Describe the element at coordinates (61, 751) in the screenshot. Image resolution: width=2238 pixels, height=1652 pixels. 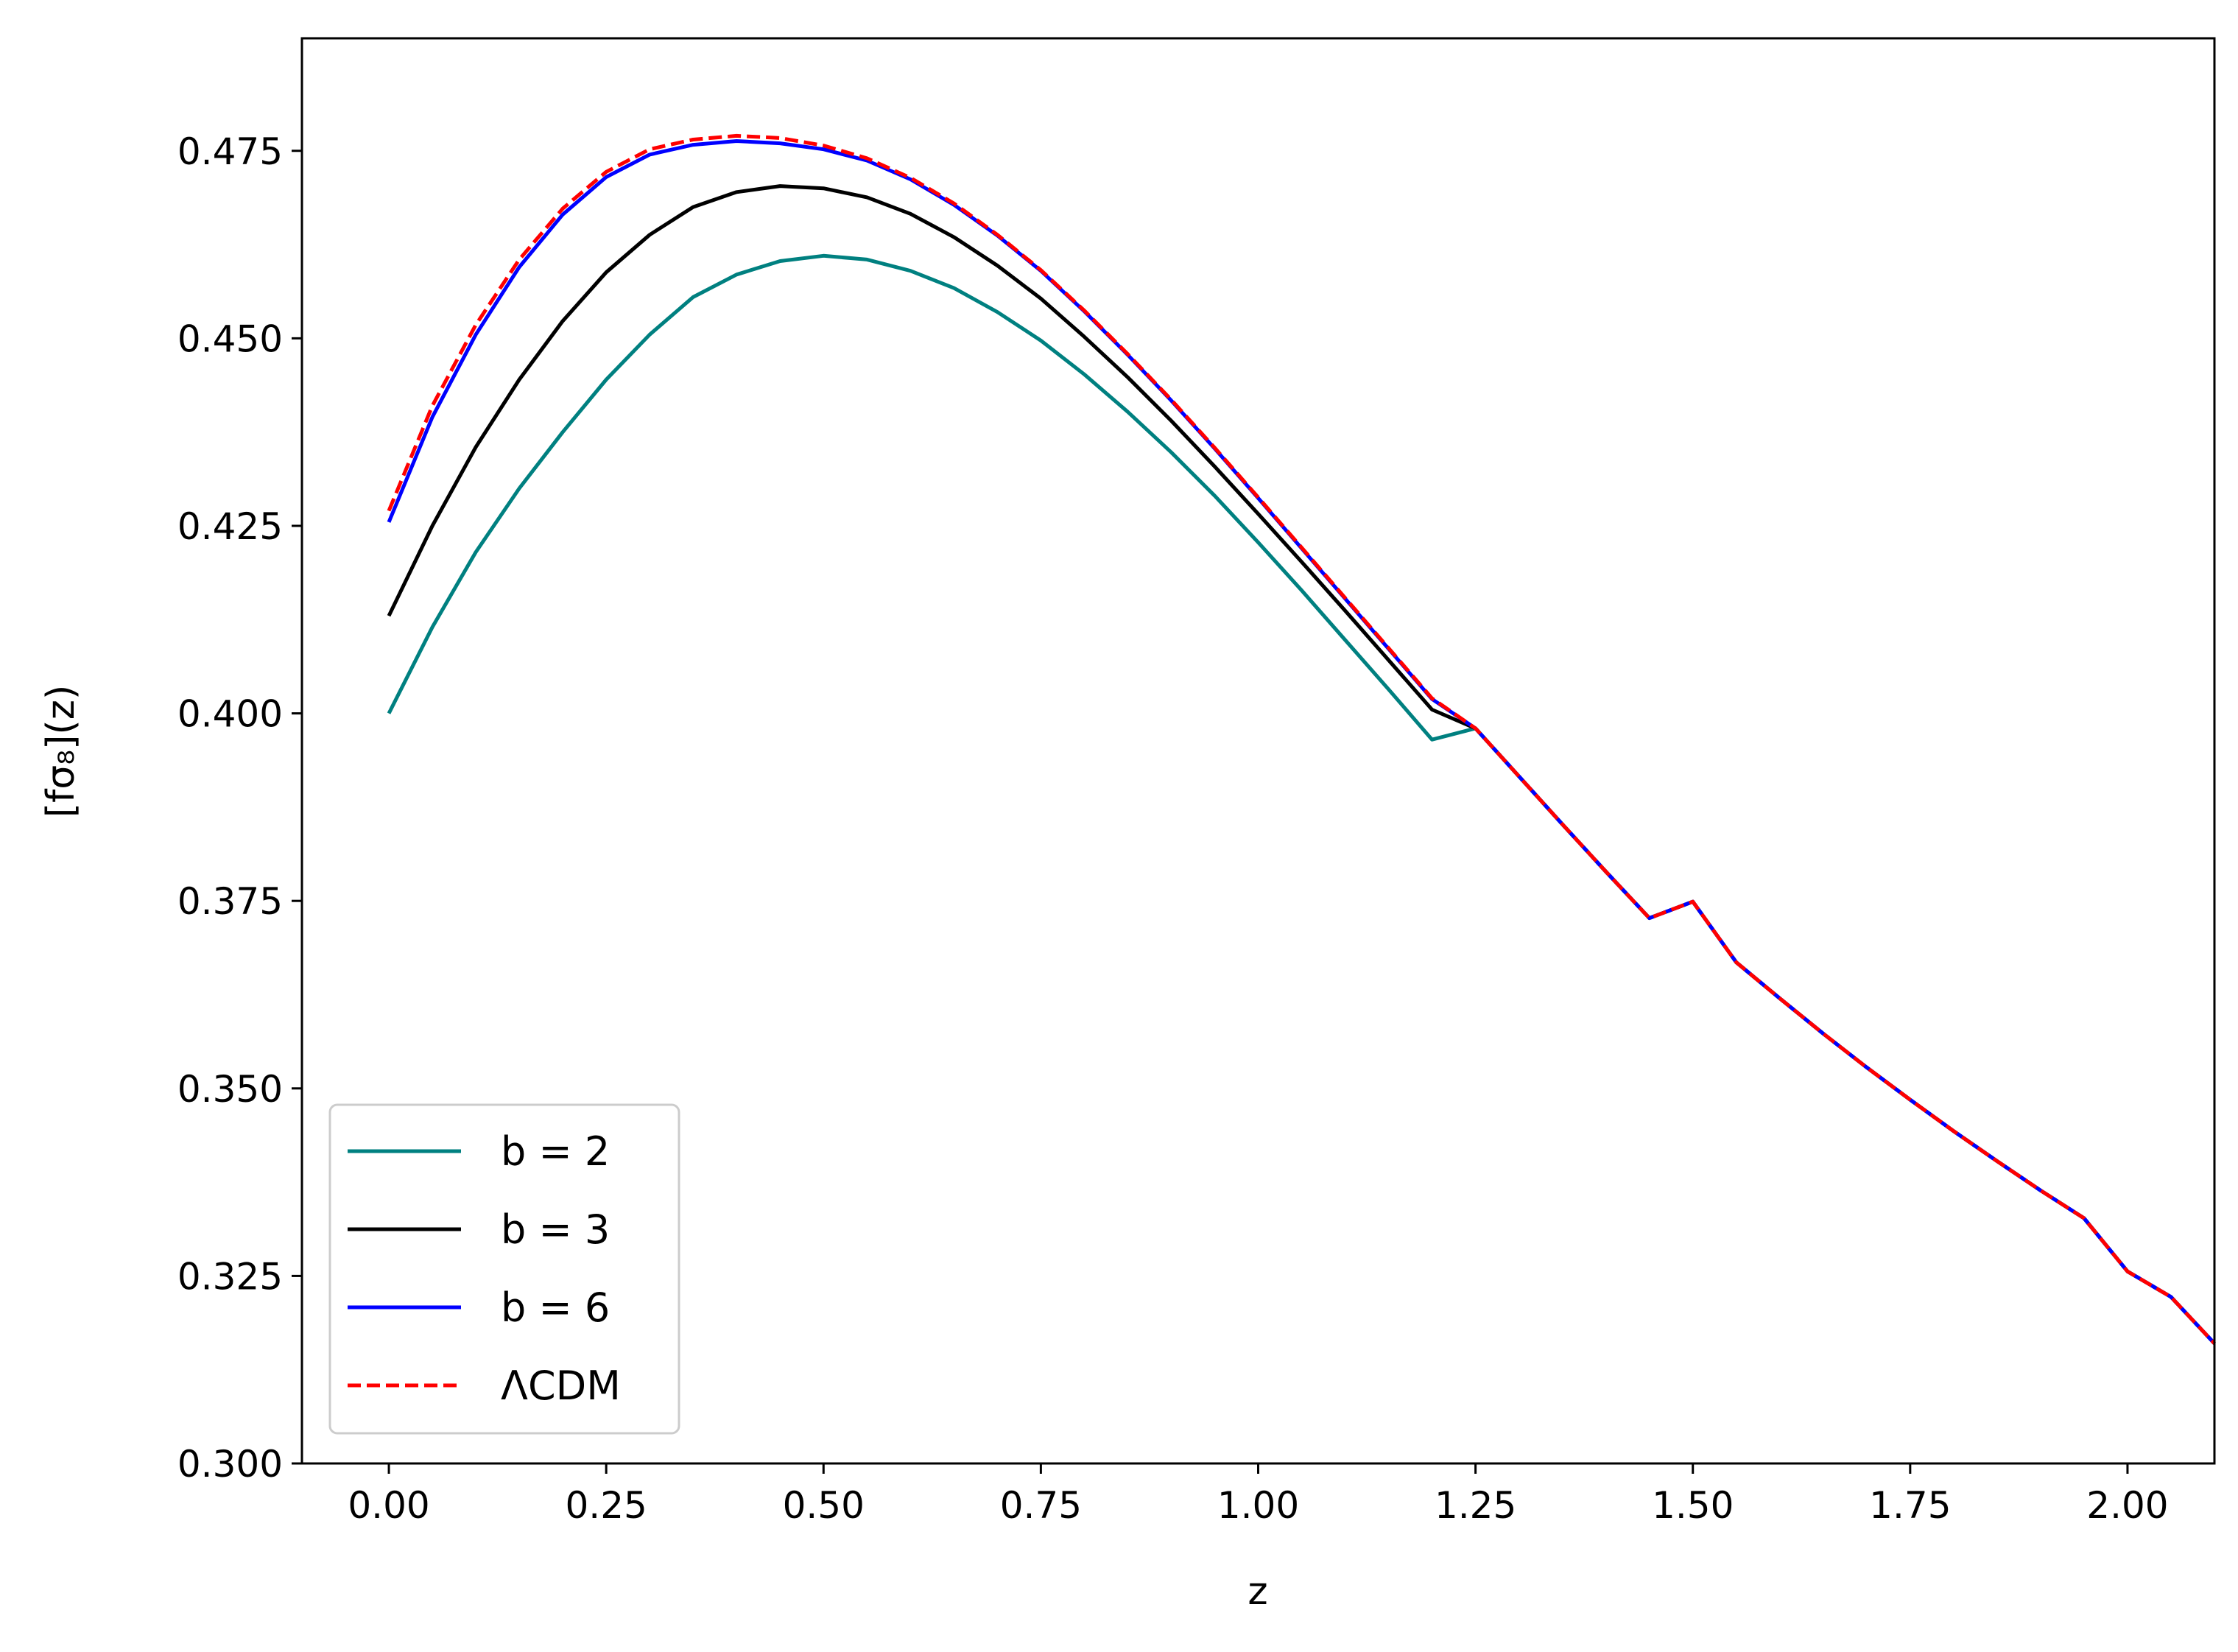
I see `y-axis-label: [fσ₈](z)` at that location.